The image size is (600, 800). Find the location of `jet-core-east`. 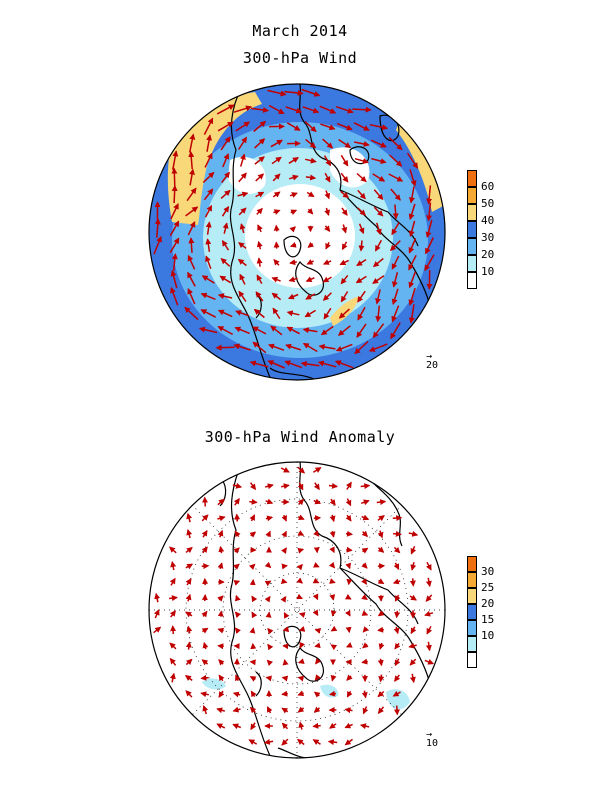

jet-core-east is located at coordinates (420, 165).